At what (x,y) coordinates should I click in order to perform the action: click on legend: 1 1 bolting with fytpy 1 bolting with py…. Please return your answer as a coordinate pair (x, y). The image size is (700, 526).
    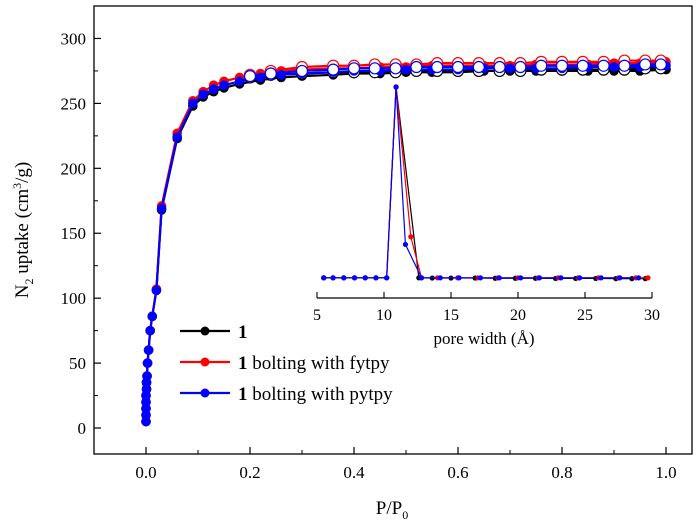
    Looking at the image, I should click on (286, 363).